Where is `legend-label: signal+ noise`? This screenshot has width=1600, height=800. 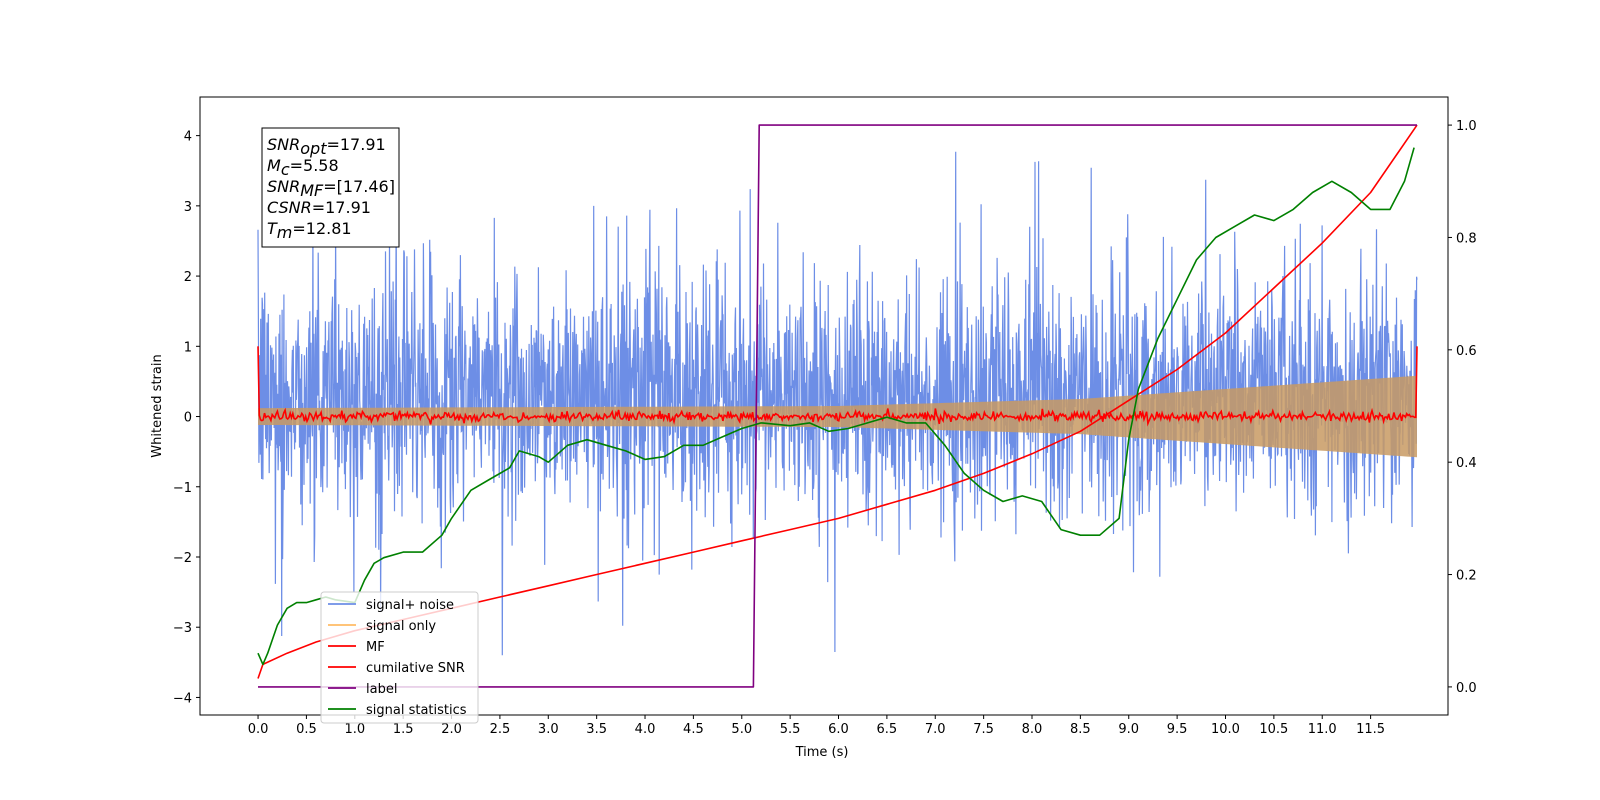
legend-label: signal+ noise is located at coordinates (410, 605).